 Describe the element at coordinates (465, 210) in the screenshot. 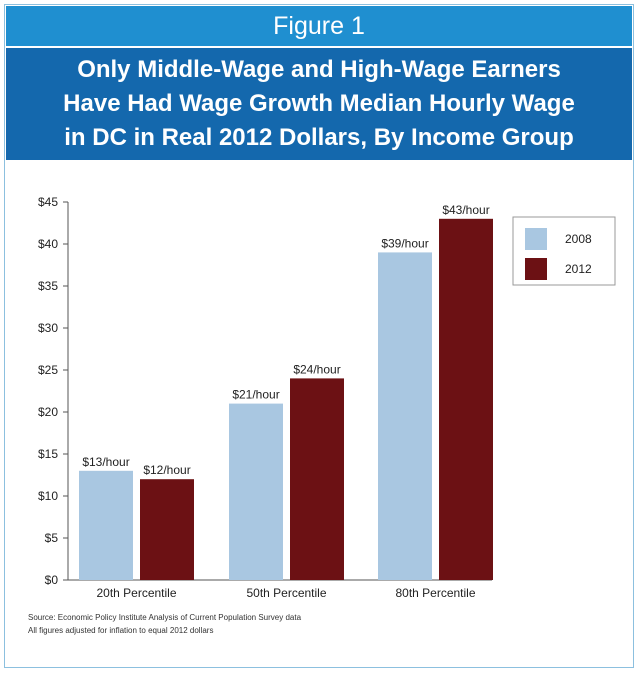

I see `data-label-2012-3: $43/hour` at that location.